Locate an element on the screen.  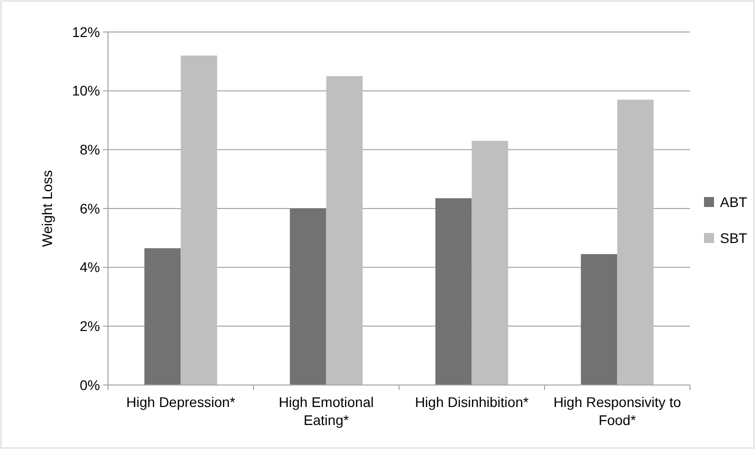
x-tick-label: High Emotional Eating* is located at coordinates (326, 411).